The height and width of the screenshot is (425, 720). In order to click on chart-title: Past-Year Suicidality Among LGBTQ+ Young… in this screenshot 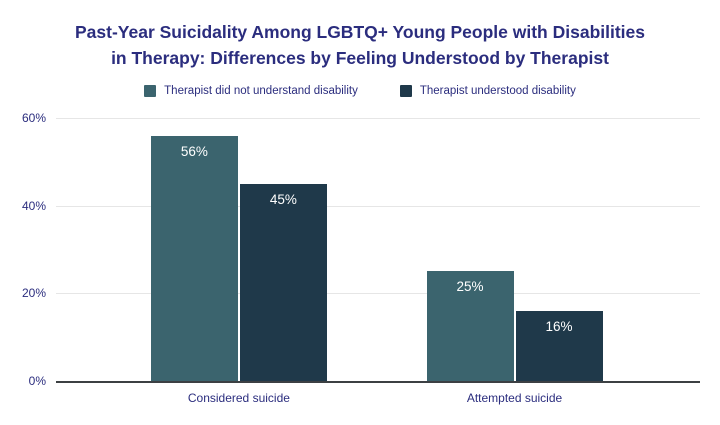, I will do `click(360, 45)`.